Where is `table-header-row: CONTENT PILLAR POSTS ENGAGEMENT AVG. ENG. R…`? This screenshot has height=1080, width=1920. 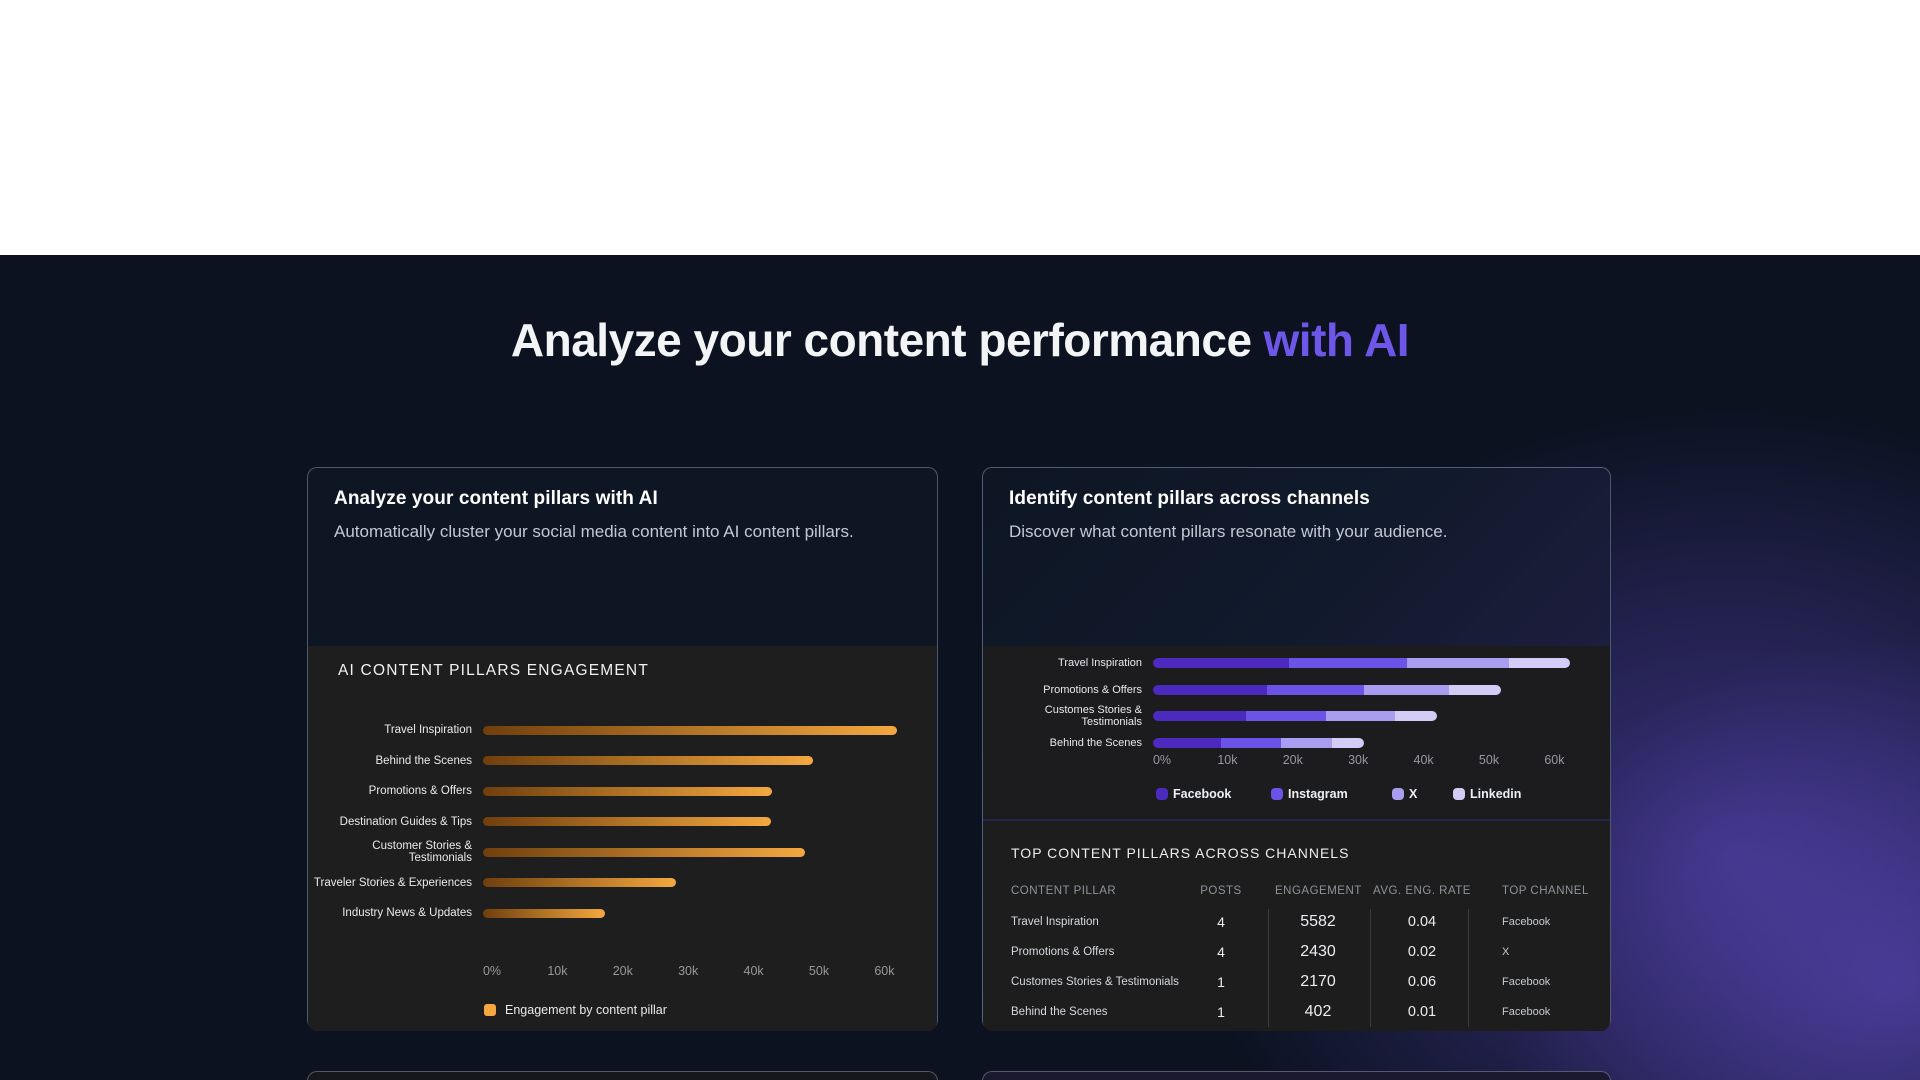
table-header-row: CONTENT PILLAR POSTS ENGAGEMENT AVG. ENG. R… is located at coordinates (1296, 891).